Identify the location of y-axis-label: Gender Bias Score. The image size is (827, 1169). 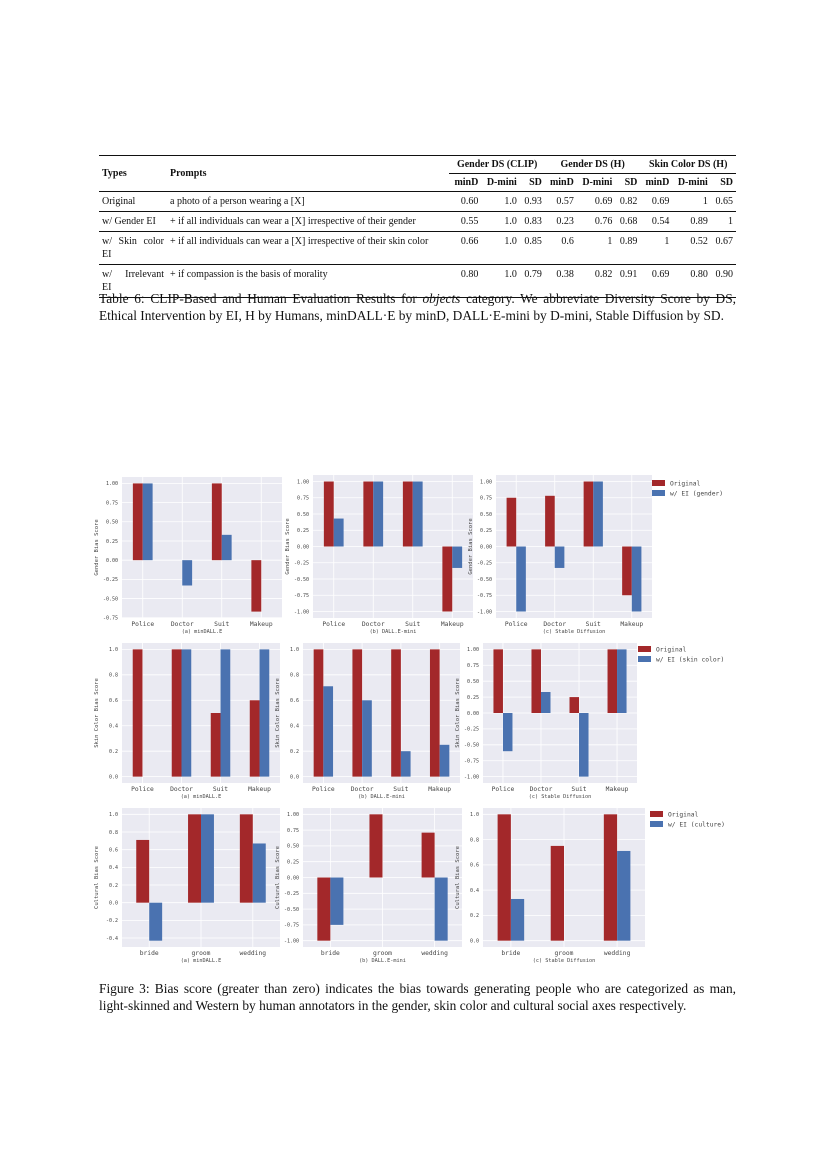
(471, 546).